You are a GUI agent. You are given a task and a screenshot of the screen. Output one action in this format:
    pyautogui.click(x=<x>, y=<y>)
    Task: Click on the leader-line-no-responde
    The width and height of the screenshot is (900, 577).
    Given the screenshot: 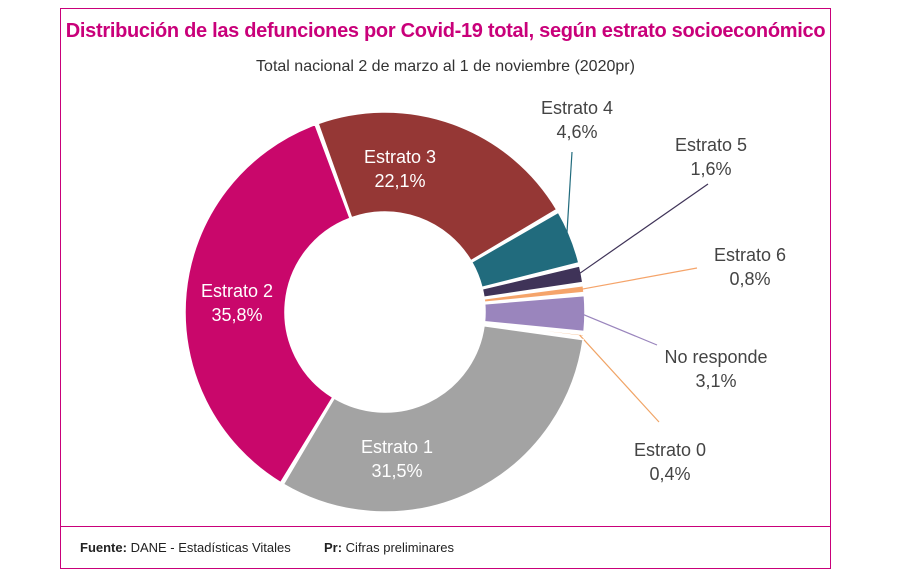 What is the action you would take?
    pyautogui.click(x=619, y=329)
    